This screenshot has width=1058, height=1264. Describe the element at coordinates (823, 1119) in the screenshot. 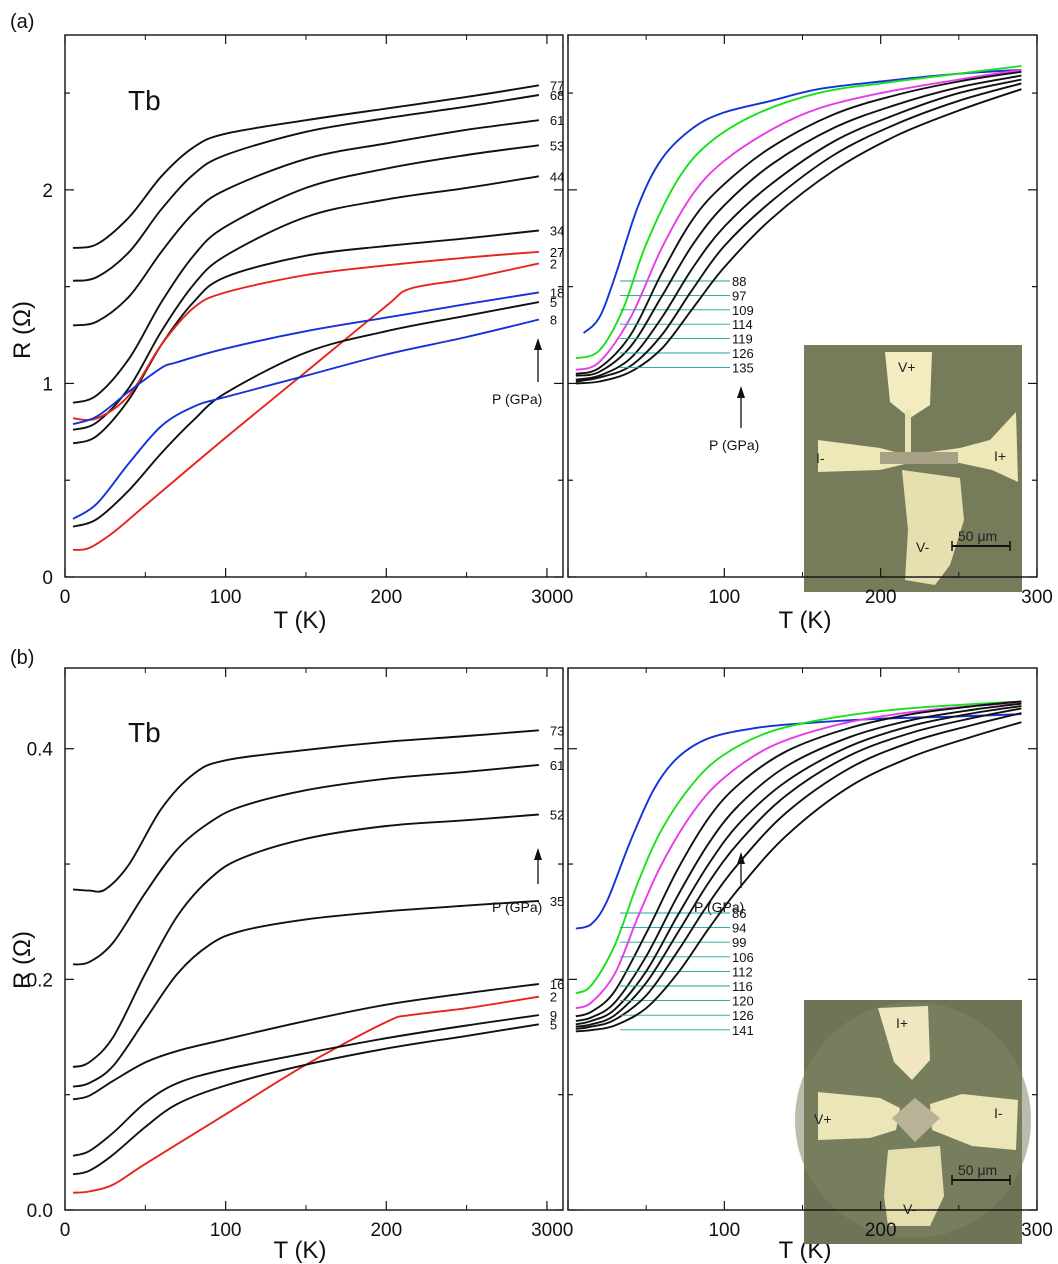

I see `inset-b-label-2: V+` at that location.